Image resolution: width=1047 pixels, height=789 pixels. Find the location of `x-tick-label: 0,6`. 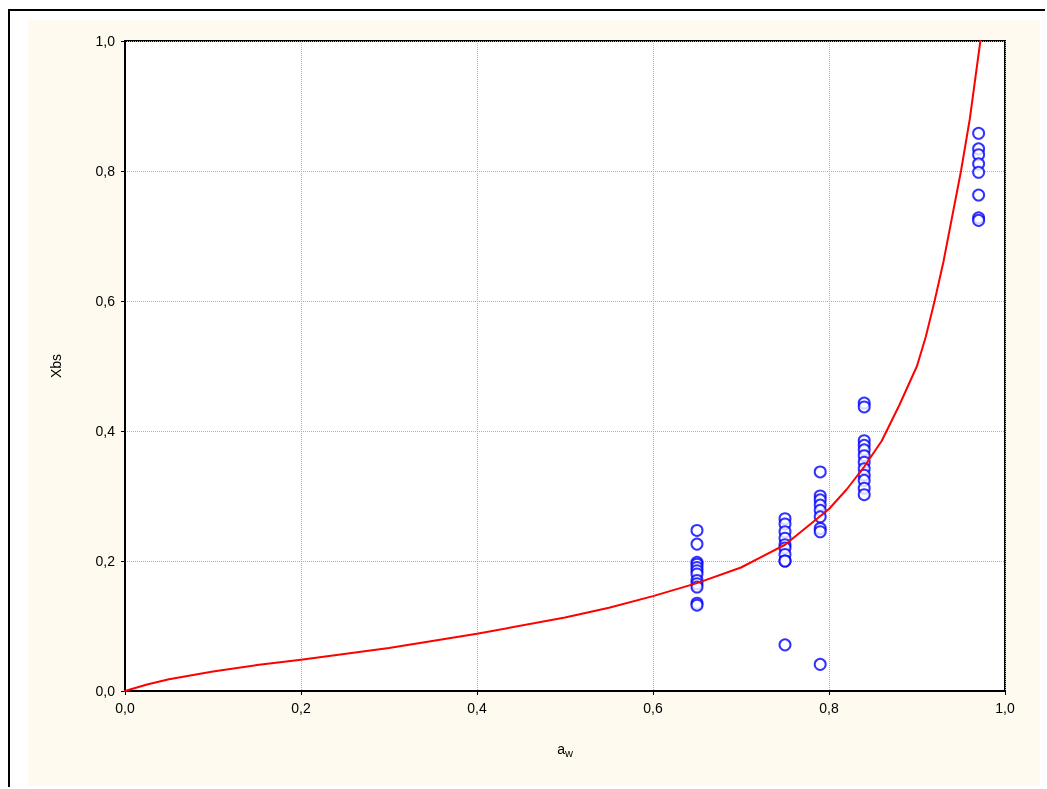

x-tick-label: 0,6 is located at coordinates (653, 708).